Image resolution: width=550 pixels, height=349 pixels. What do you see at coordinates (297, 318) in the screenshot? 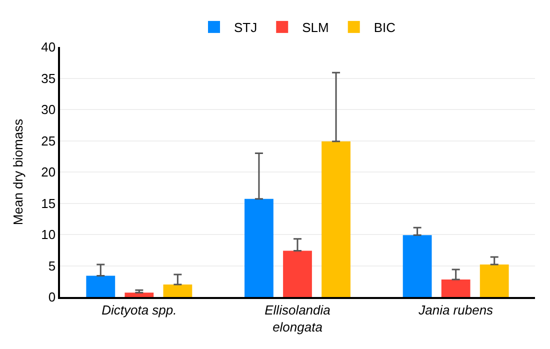
I see `x-tick-label: Ellisolandia elongata` at bounding box center [297, 318].